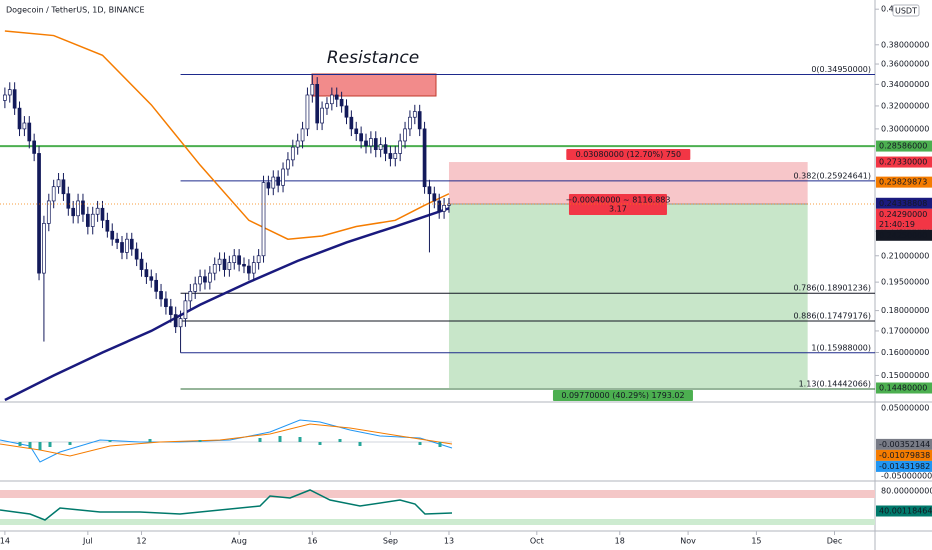  Describe the element at coordinates (906, 476) in the screenshot. I see `macd-tick-label: -0.05000000` at that location.